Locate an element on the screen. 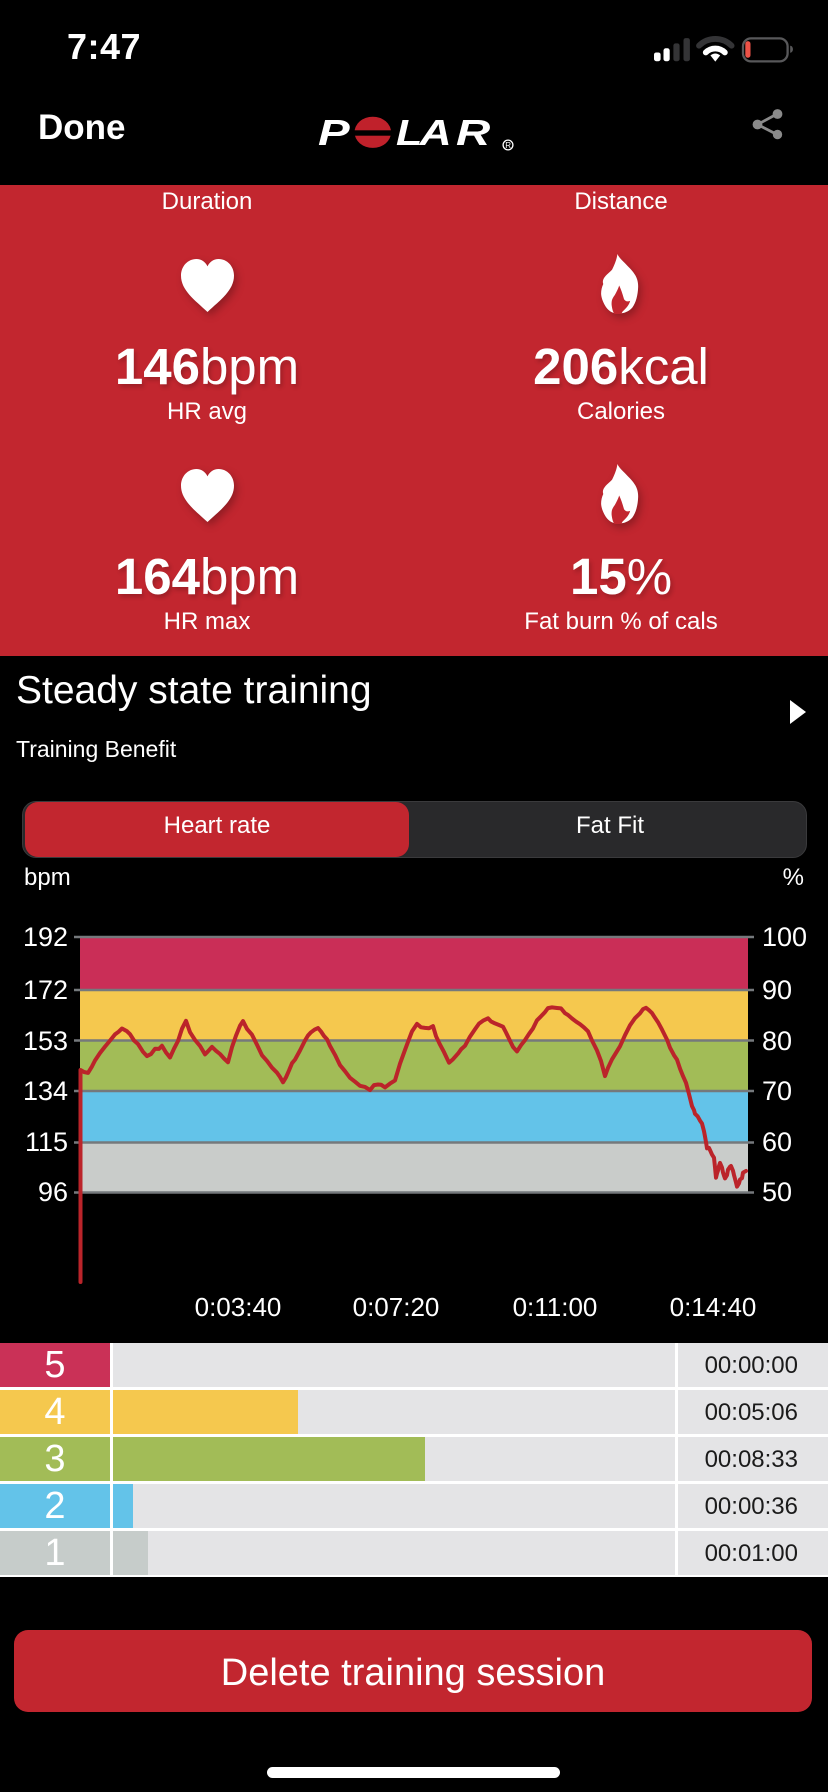 The height and width of the screenshot is (1792, 828). svg-text: P is located at coordinates (334, 132).